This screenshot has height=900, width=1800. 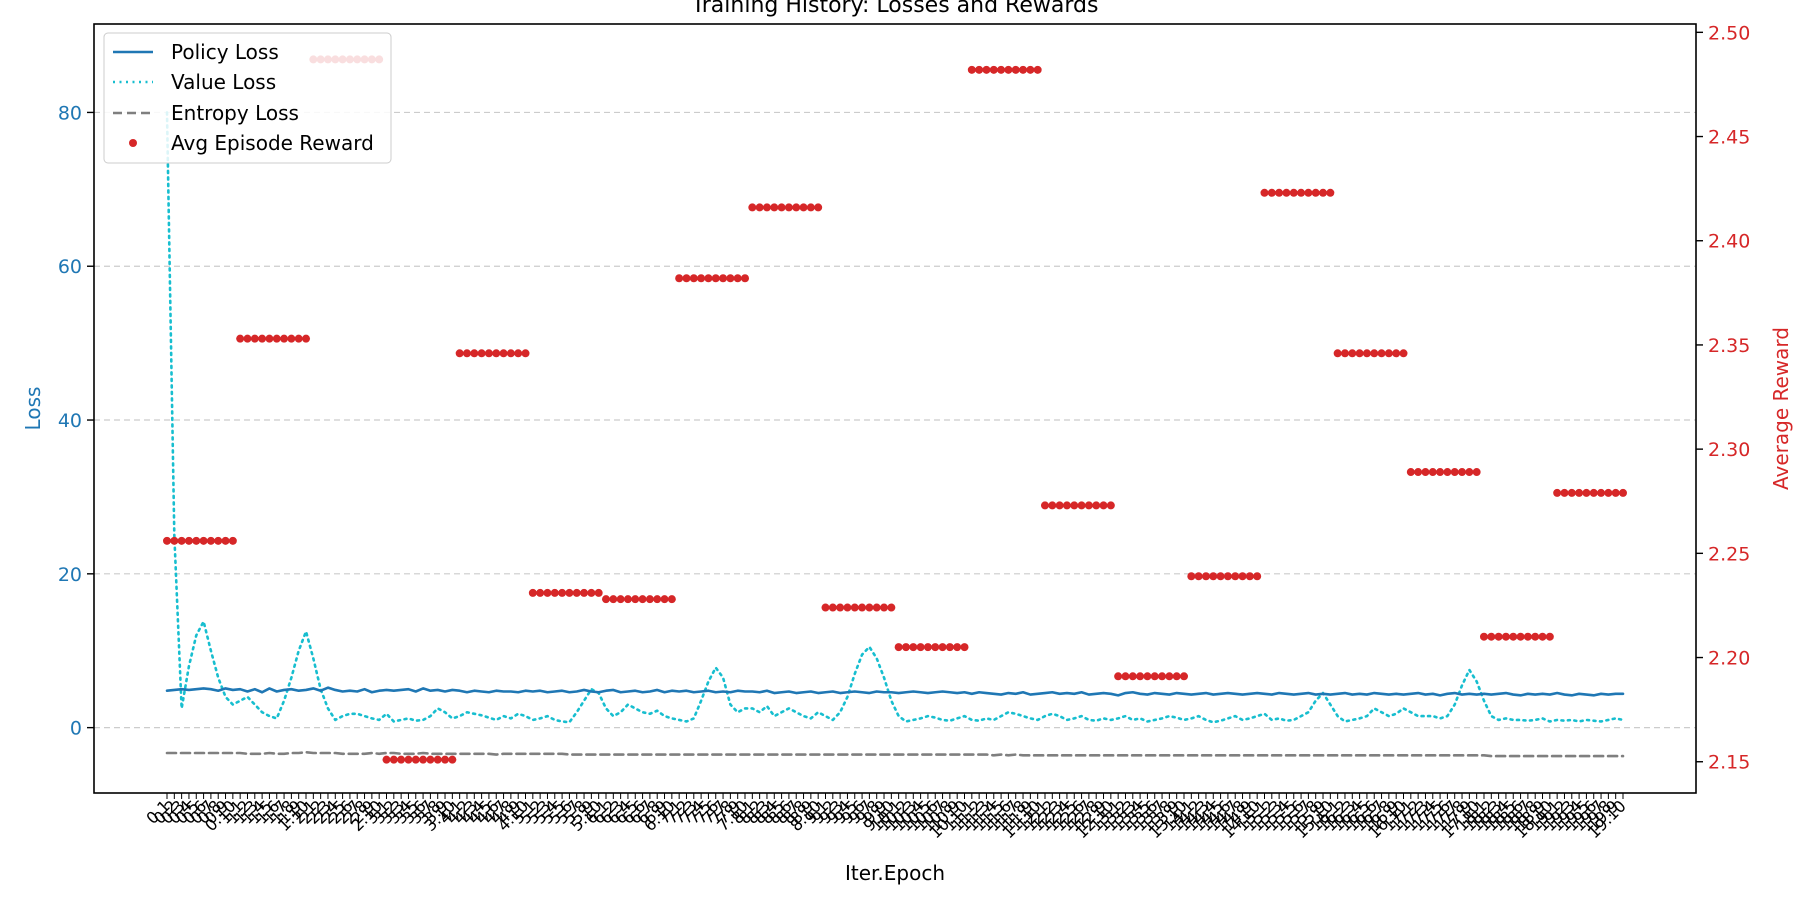 I want to click on y-right-tick-label: 2.30, so click(x=1729, y=450).